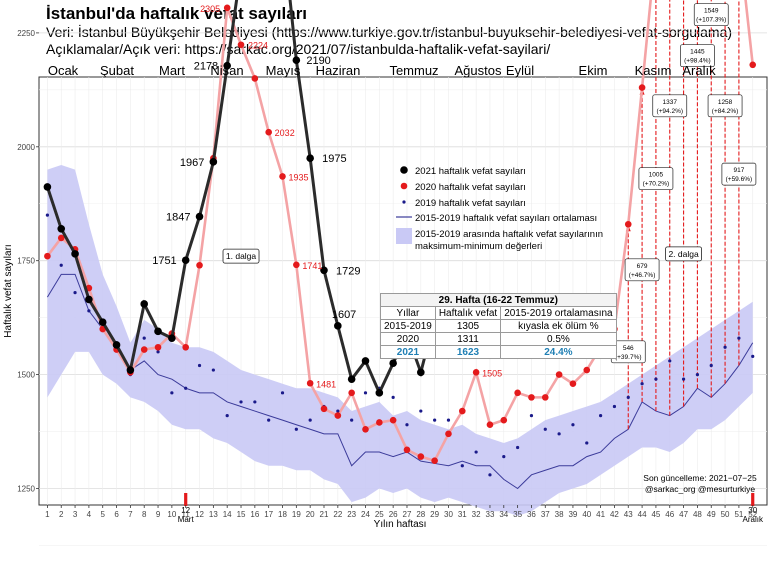 The image size is (768, 565). I want to click on month-label: Şubat, so click(117, 70).